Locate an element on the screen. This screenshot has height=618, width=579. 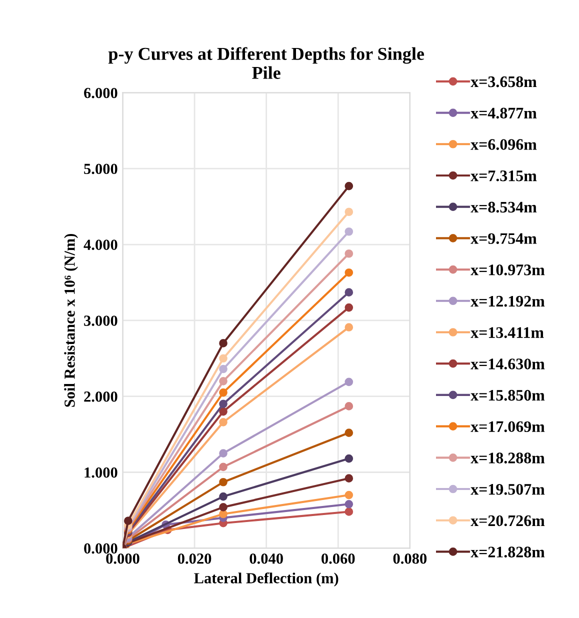
x-axis-title: Lateral Deflection (m) is located at coordinates (266, 579).